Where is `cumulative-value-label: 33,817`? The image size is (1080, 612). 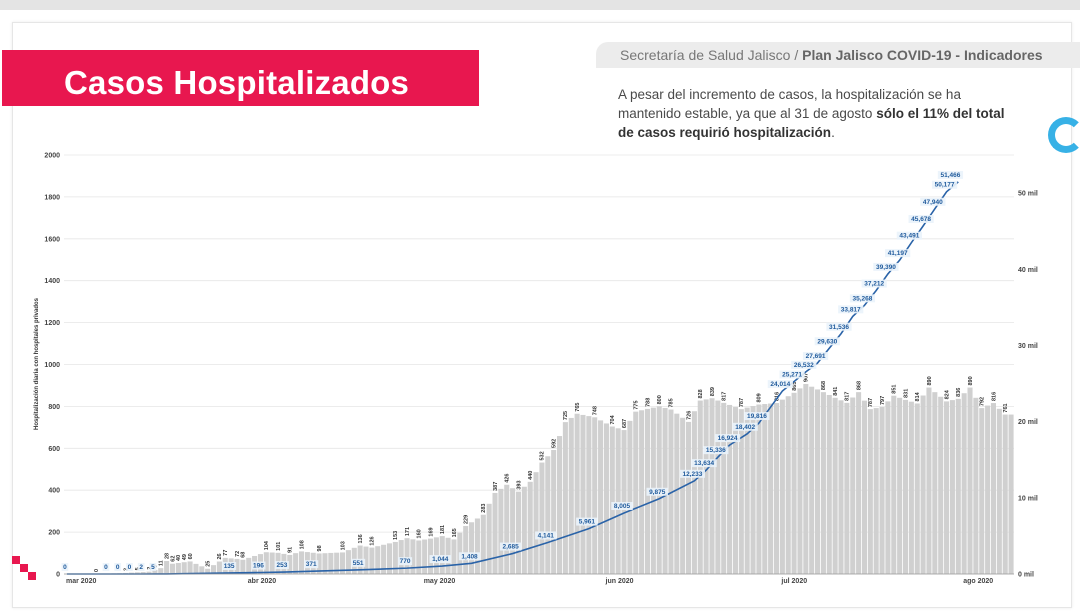 cumulative-value-label: 33,817 is located at coordinates (851, 309).